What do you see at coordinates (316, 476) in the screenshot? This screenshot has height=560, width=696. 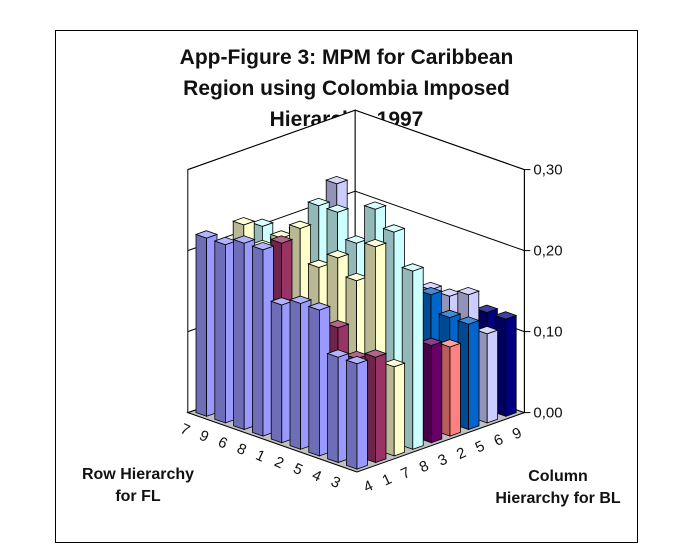 I see `row-category-label: 4` at bounding box center [316, 476].